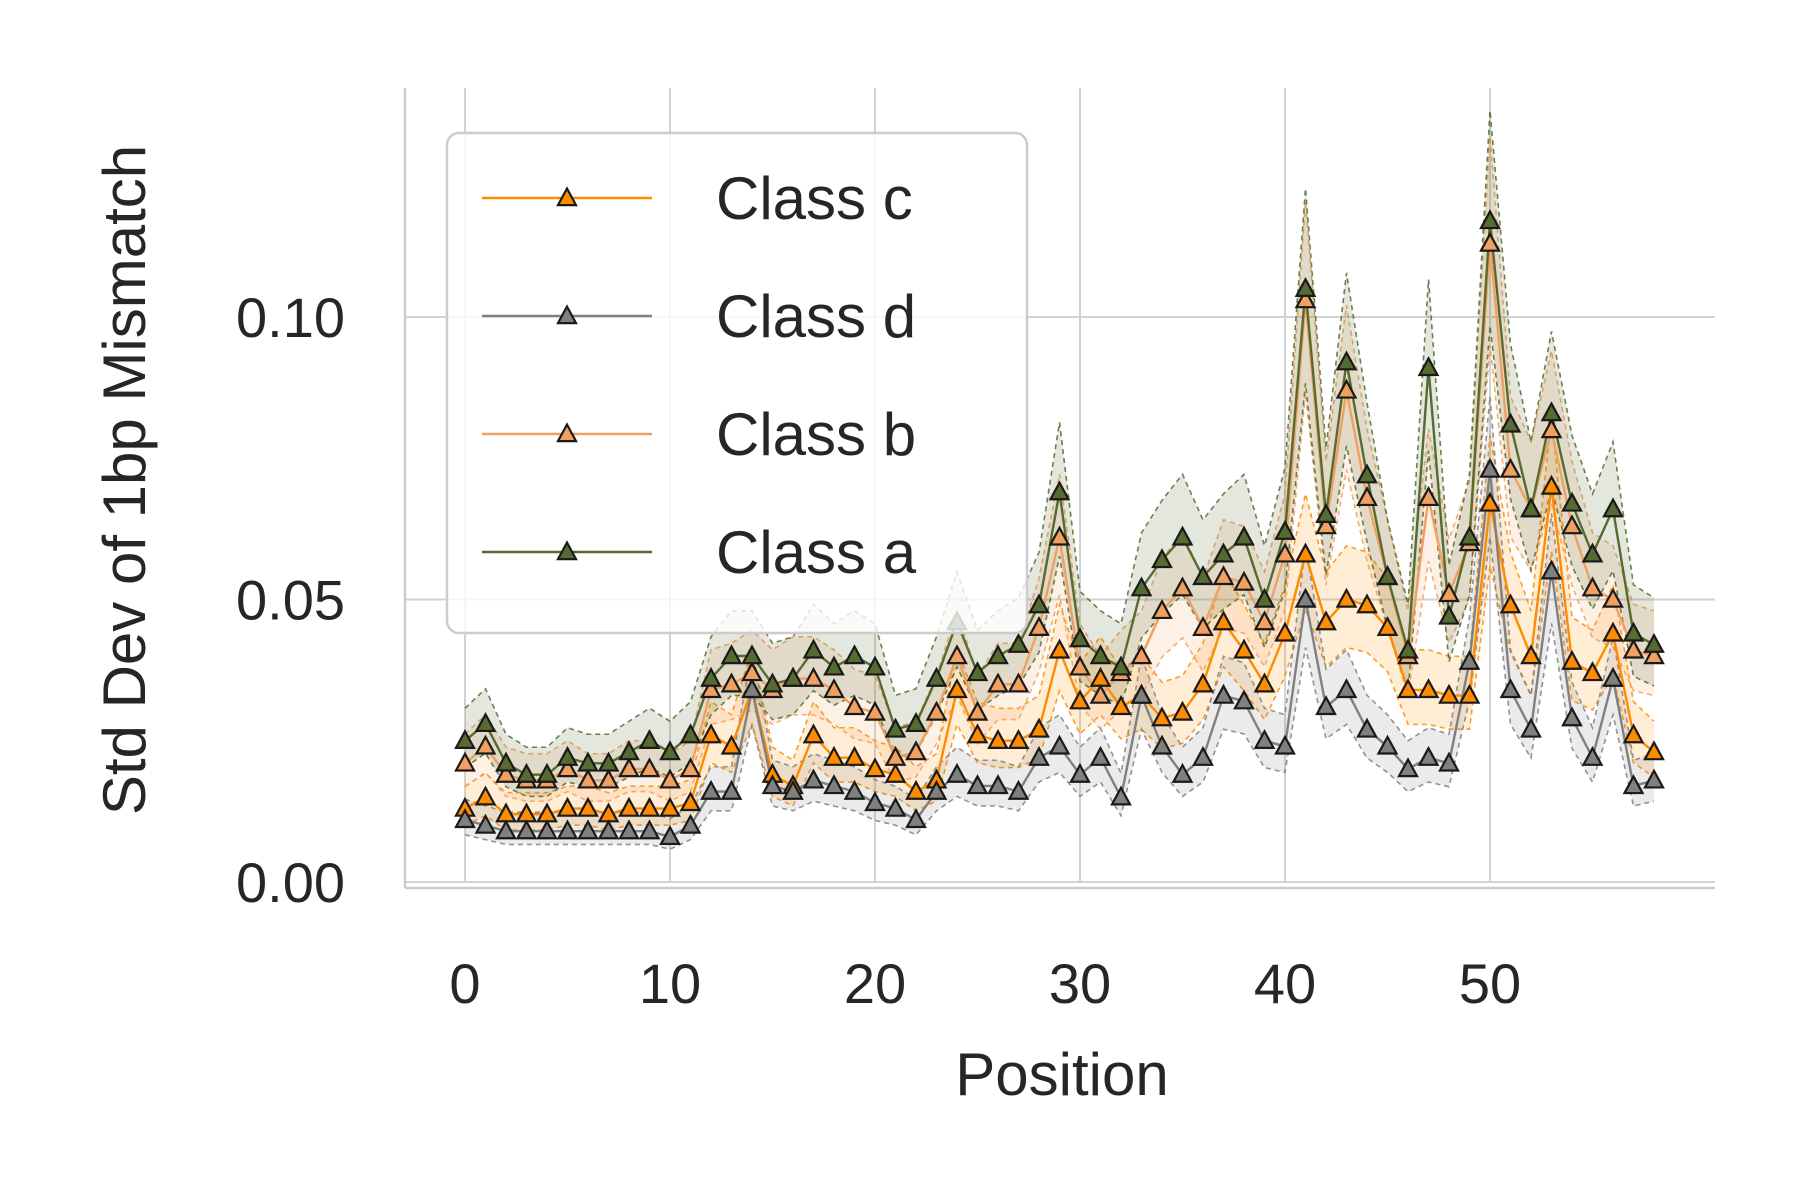 This screenshot has height=1200, width=1800. What do you see at coordinates (1490, 983) in the screenshot?
I see `x-tick-label: 50` at bounding box center [1490, 983].